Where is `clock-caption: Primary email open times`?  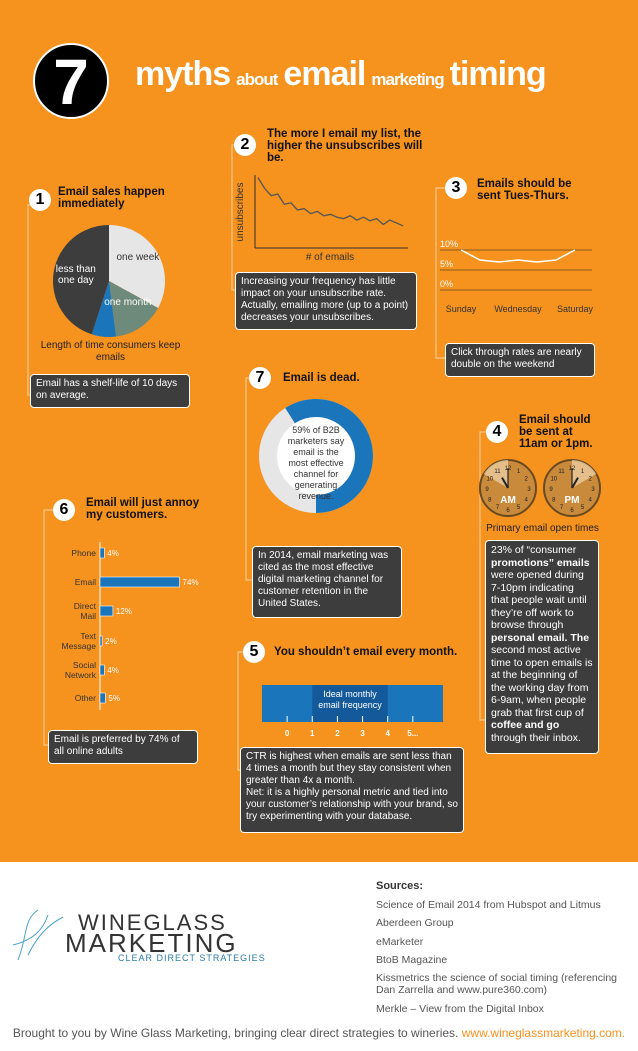
clock-caption: Primary email open times is located at coordinates (542, 528).